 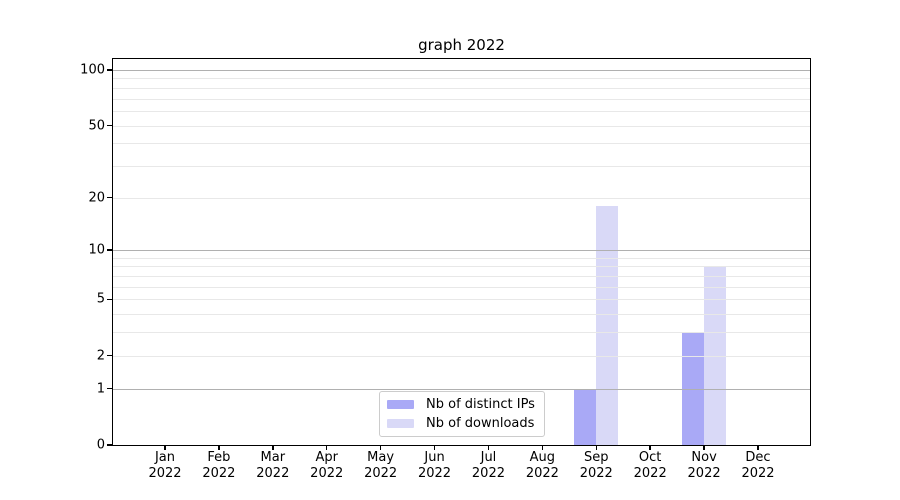 I want to click on x-axis-tick-label: Oct 2022, so click(x=650, y=466).